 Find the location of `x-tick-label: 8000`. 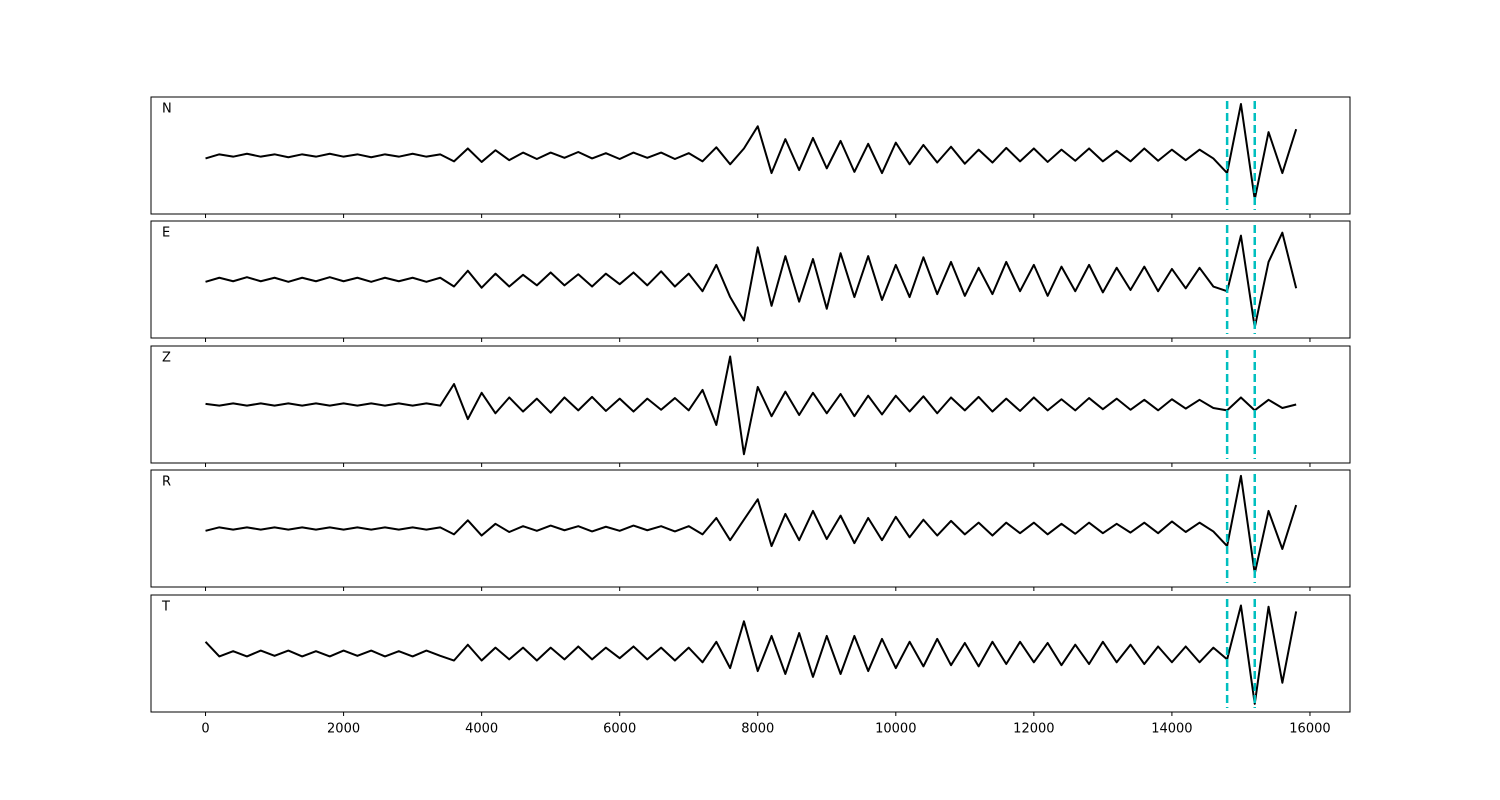

x-tick-label: 8000 is located at coordinates (757, 729).